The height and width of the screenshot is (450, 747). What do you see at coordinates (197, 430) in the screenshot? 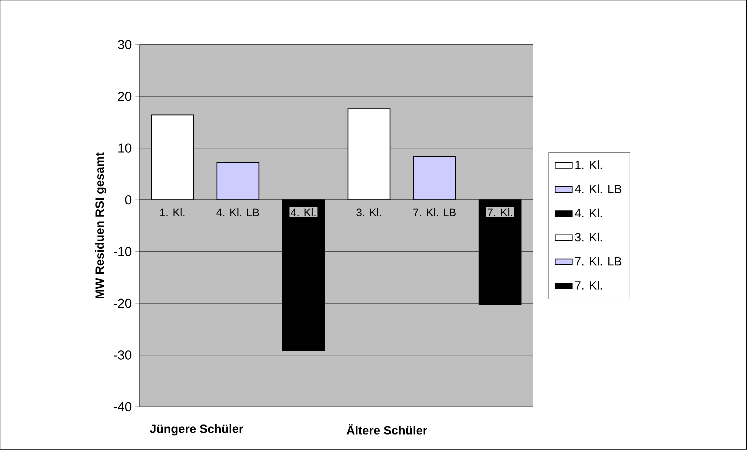
I see `text: Jüngere Schüler` at bounding box center [197, 430].